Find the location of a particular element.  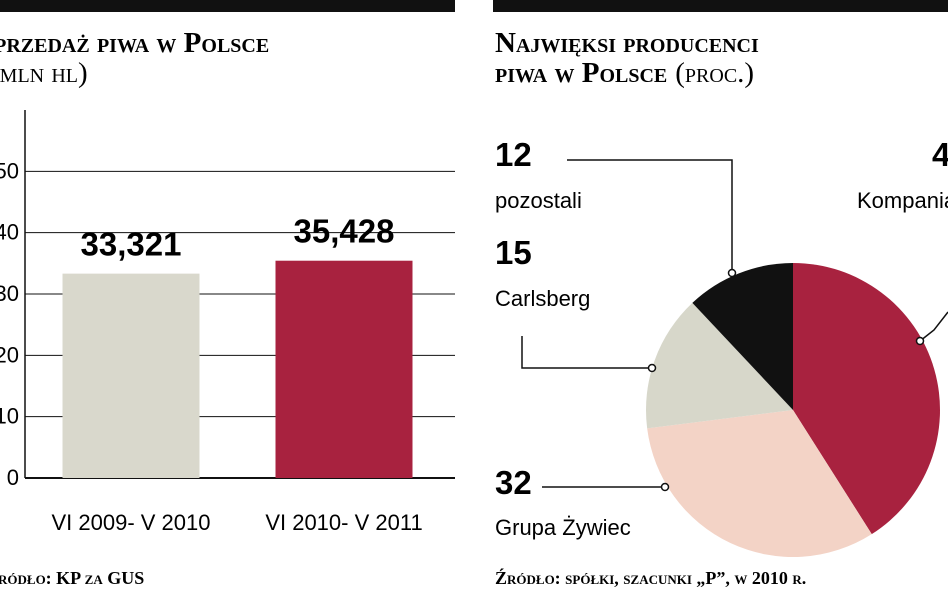

y-tick-label: 40 is located at coordinates (9, 232).